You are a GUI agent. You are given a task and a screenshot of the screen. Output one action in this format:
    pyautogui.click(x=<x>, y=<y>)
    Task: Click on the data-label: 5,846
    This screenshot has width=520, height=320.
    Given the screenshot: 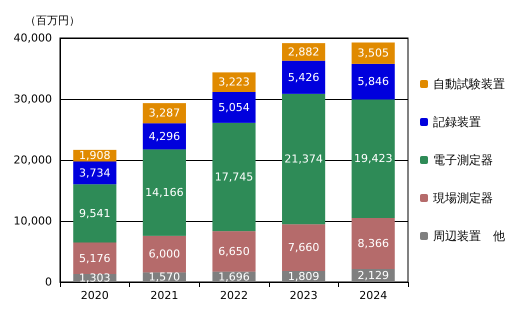 What is the action you would take?
    pyautogui.click(x=373, y=81)
    